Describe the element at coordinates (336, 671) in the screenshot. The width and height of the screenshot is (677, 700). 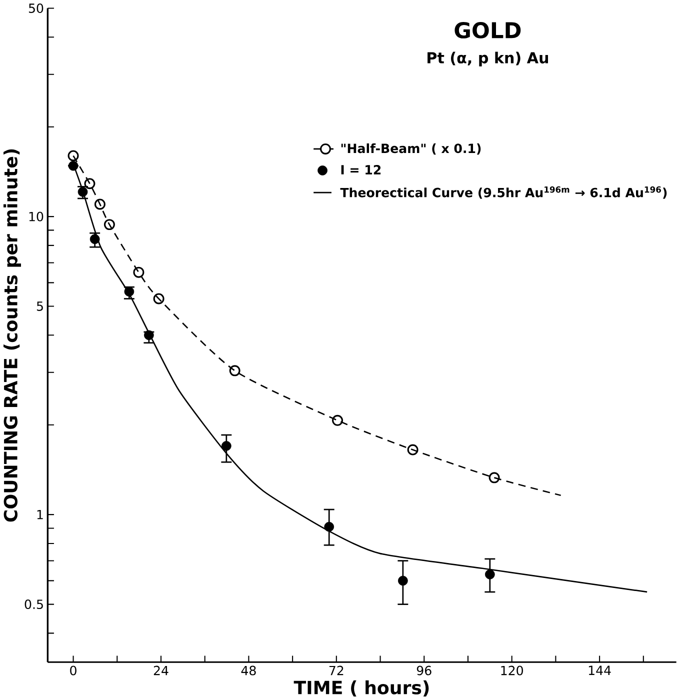
I see `x-tick-label: 72` at that location.